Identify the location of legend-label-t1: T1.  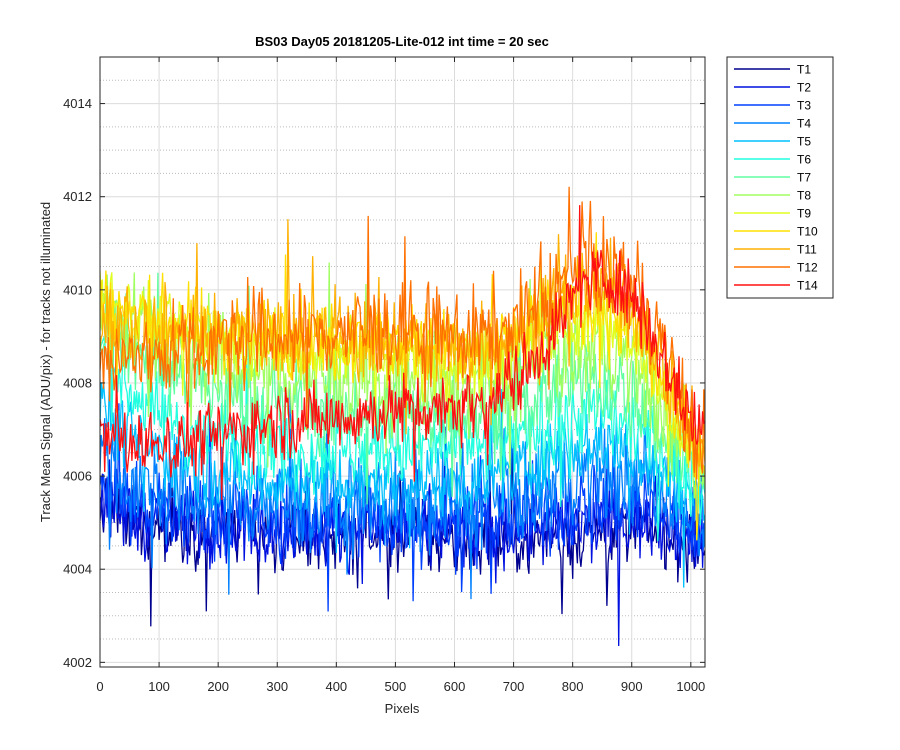
(804, 70).